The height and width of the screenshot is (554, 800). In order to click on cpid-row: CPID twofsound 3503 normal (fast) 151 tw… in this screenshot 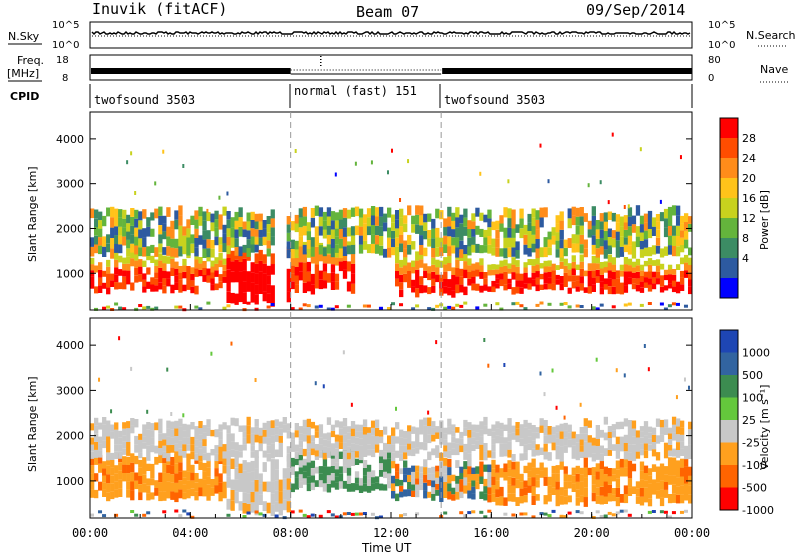, I will do `click(351, 96)`.